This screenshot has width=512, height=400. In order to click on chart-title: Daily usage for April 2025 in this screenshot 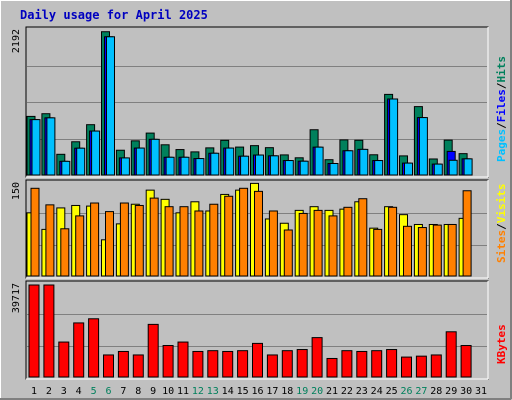, I will do `click(114, 15)`.